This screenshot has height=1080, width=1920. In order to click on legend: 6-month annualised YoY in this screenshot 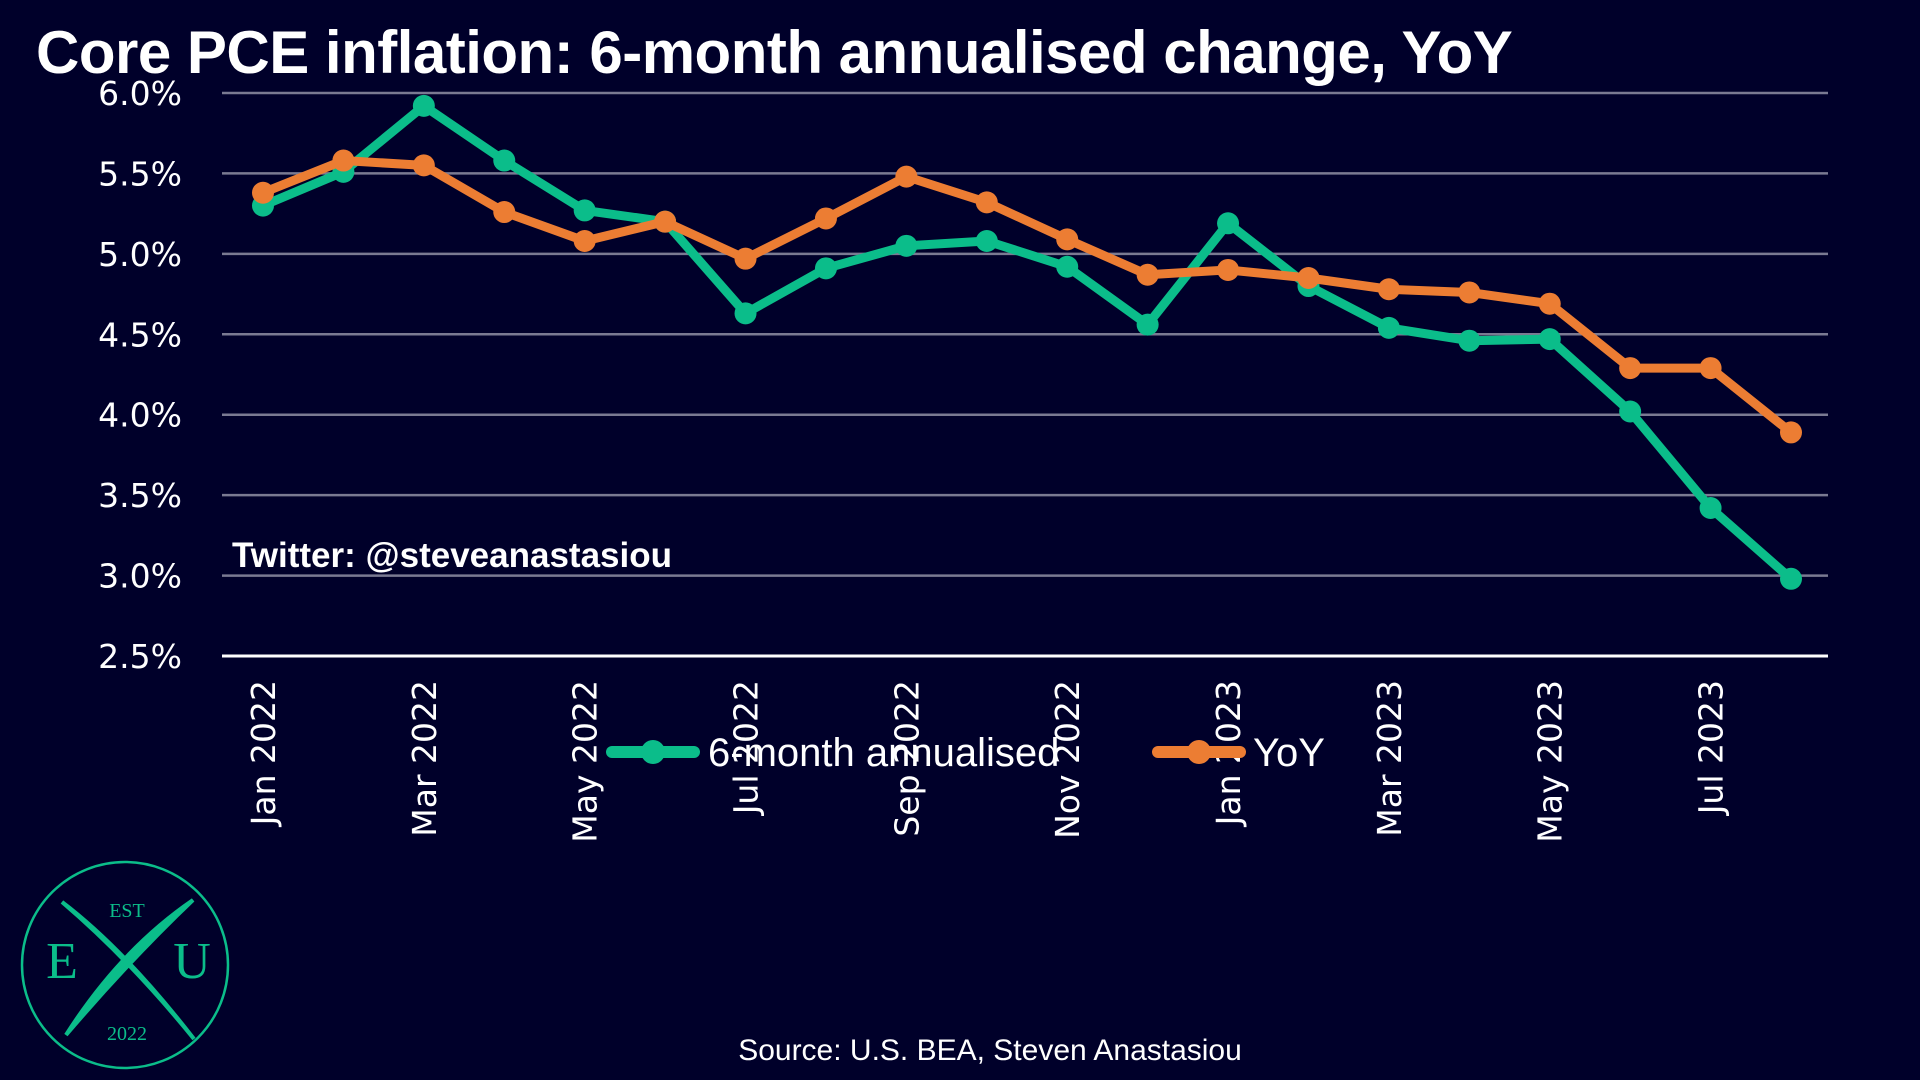, I will do `click(965, 753)`.